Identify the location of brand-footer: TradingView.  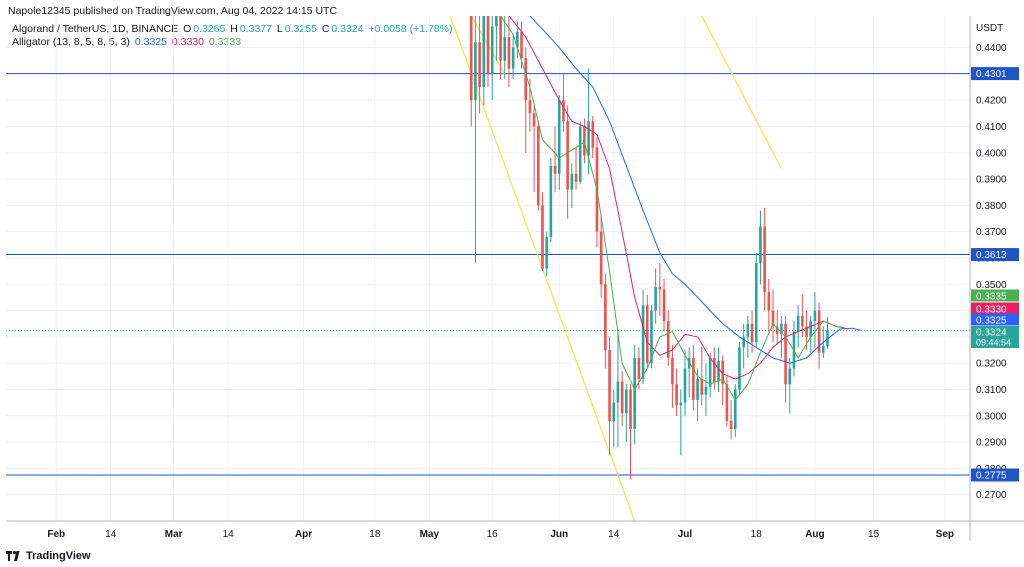
(48, 556).